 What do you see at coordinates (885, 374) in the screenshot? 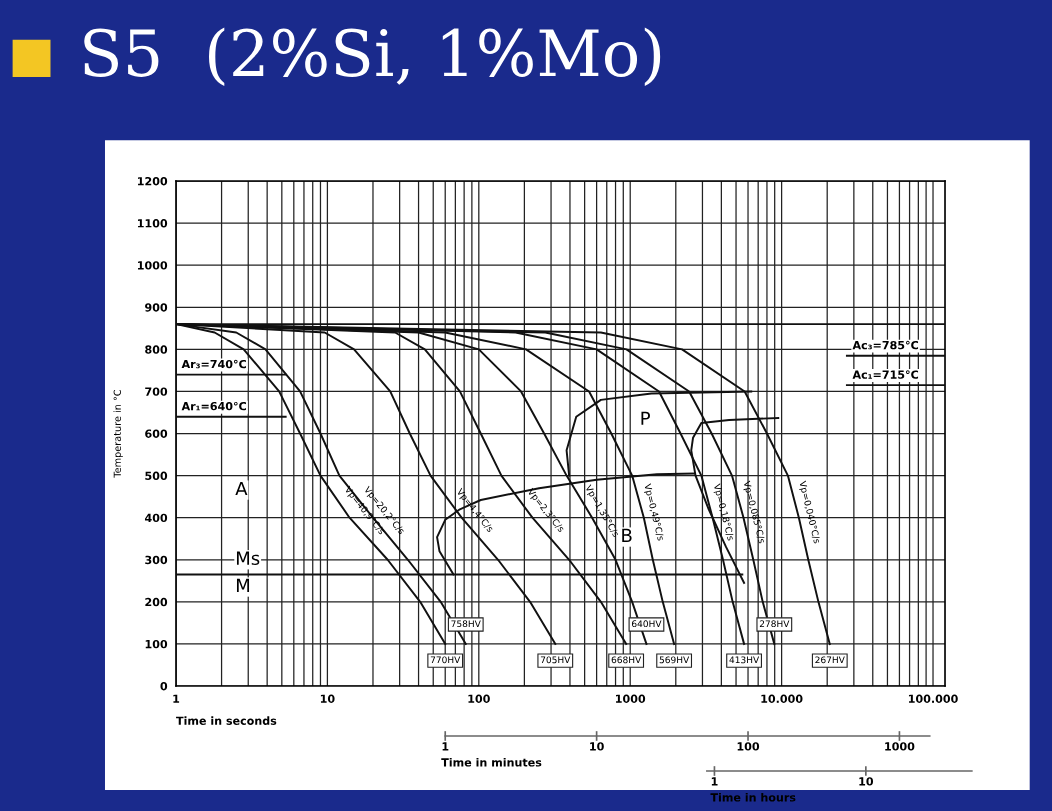
I see `series-label: Ac₁=715°C` at bounding box center [885, 374].